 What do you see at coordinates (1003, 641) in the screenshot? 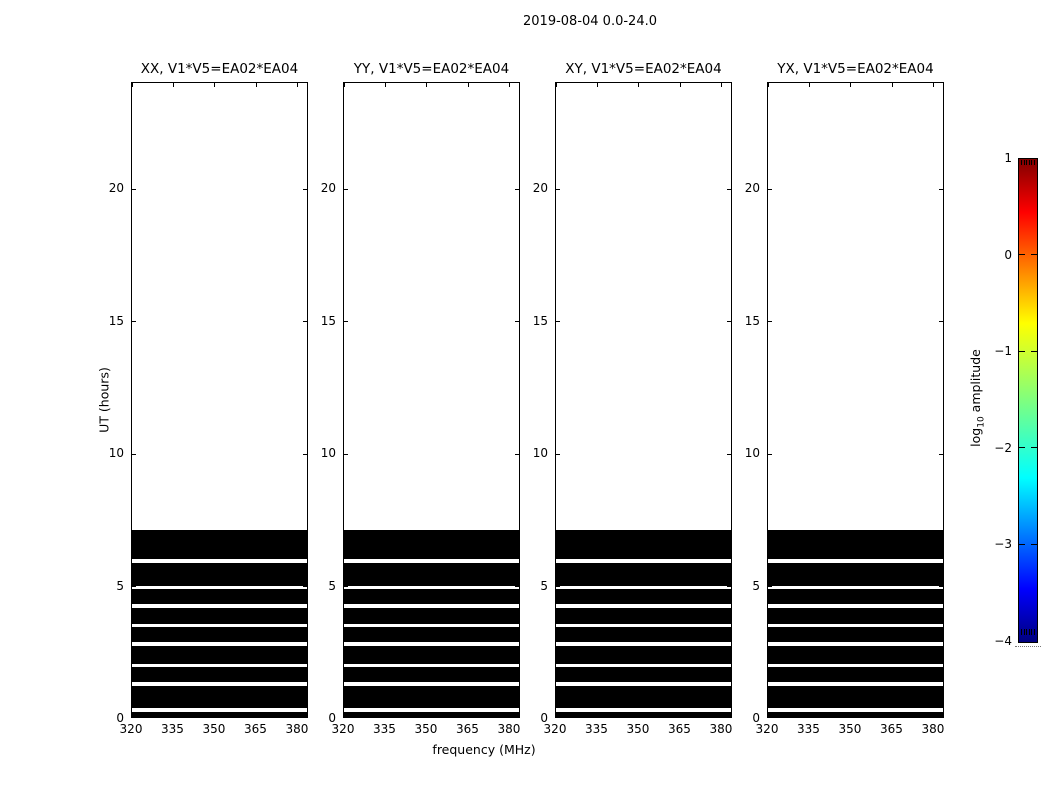
I see `colorbar-tick-label: −4` at bounding box center [1003, 641].